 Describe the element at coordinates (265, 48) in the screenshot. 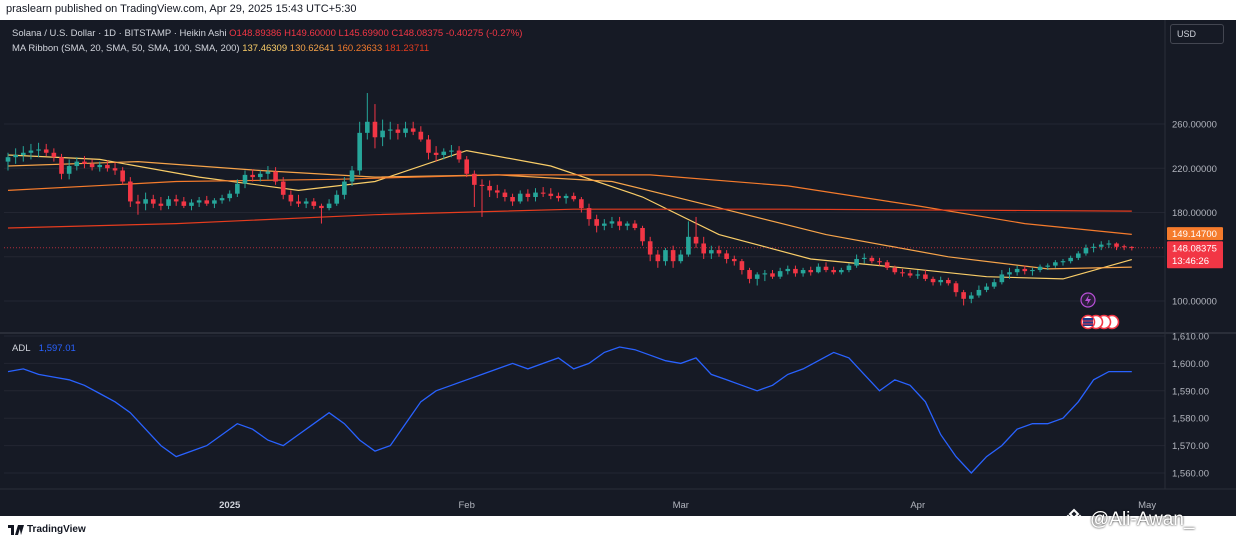

I see `ma20-value: 137.46309` at that location.